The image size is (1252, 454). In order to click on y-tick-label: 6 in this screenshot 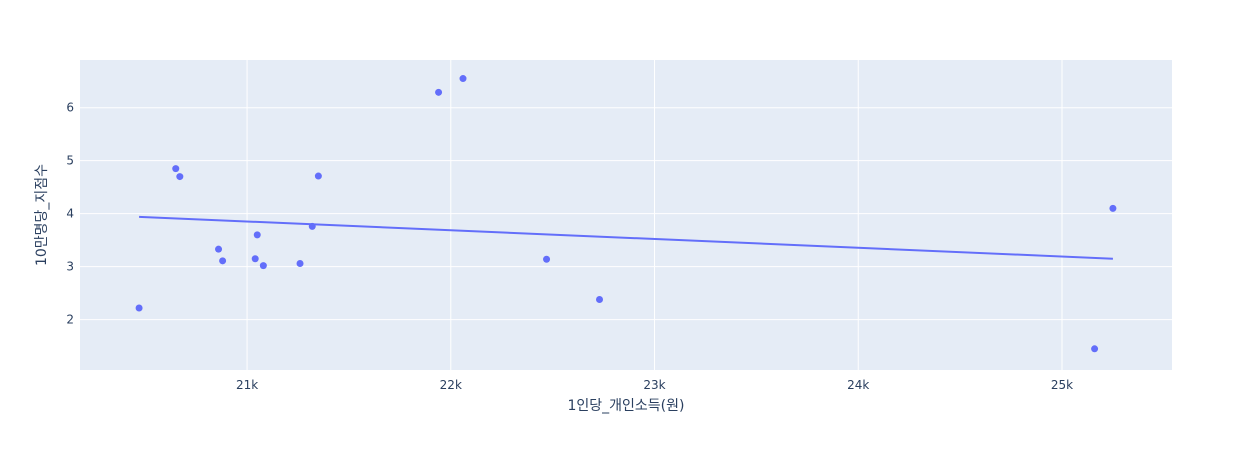, I will do `click(70, 108)`.